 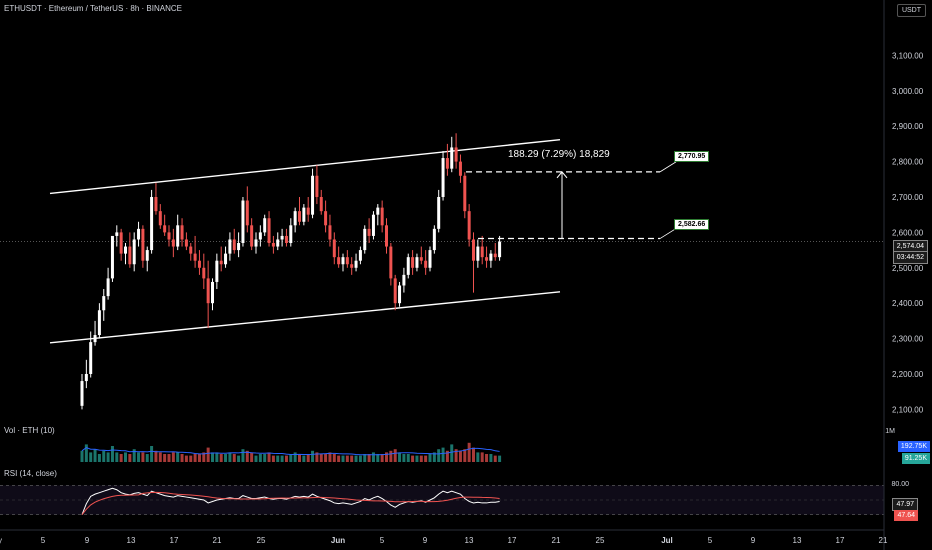 What do you see at coordinates (668, 167) in the screenshot?
I see `upper-label-leader` at bounding box center [668, 167].